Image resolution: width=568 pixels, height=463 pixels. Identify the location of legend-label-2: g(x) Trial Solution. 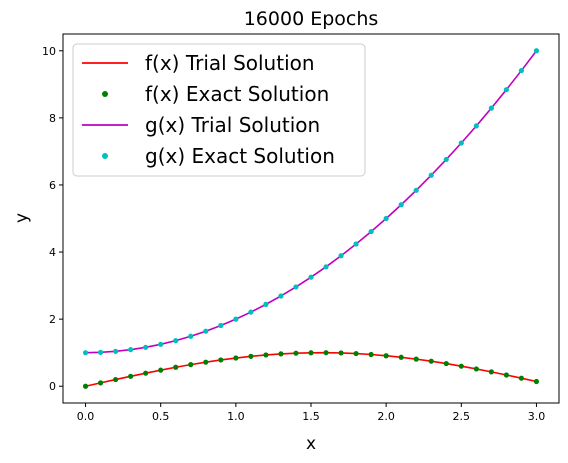
(232, 125).